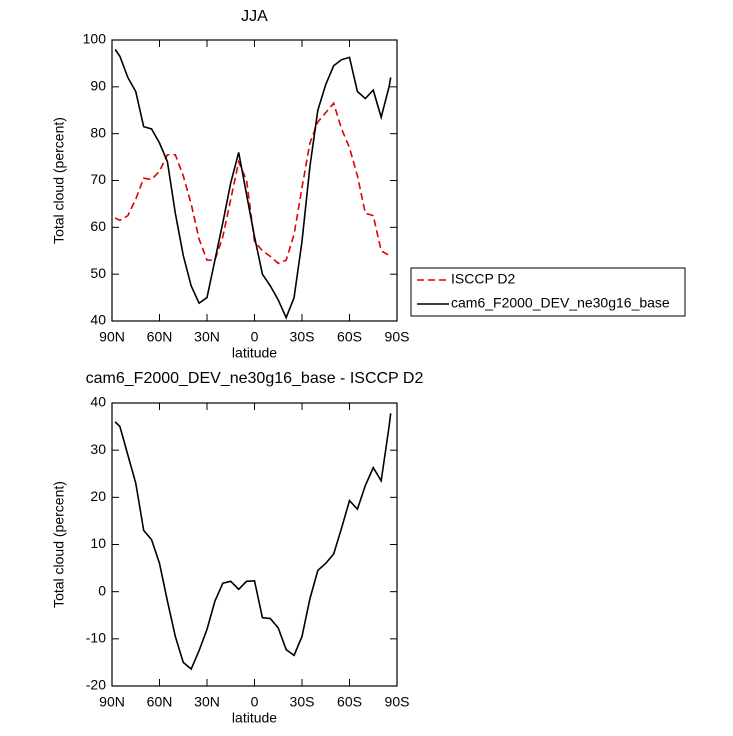  What do you see at coordinates (254, 16) in the screenshot?
I see `chart-title: JJA` at bounding box center [254, 16].